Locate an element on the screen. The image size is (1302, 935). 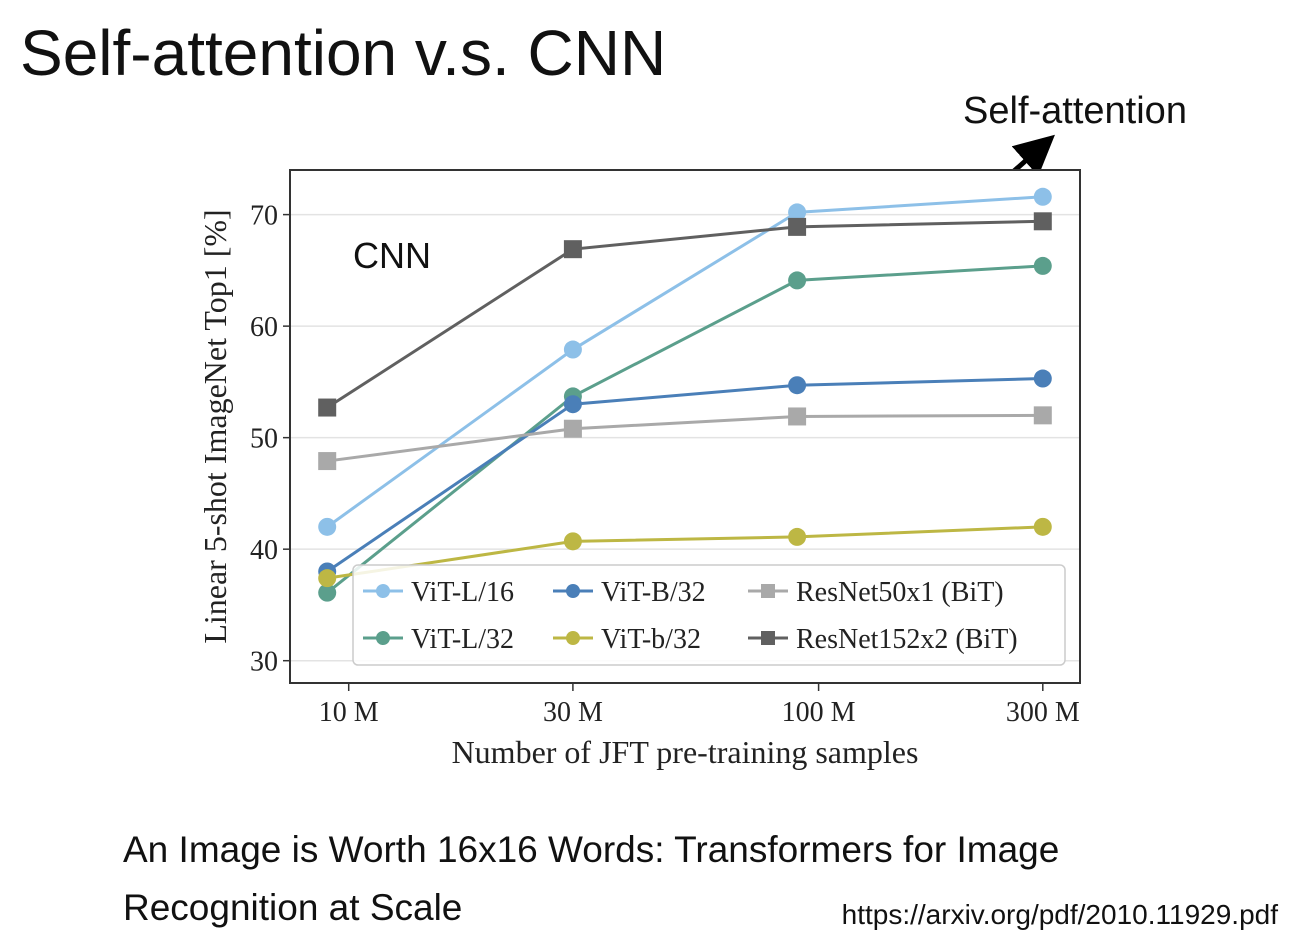
y-axis-label: Linear 5-shot ImageNet Top1 [%] is located at coordinates (215, 426).